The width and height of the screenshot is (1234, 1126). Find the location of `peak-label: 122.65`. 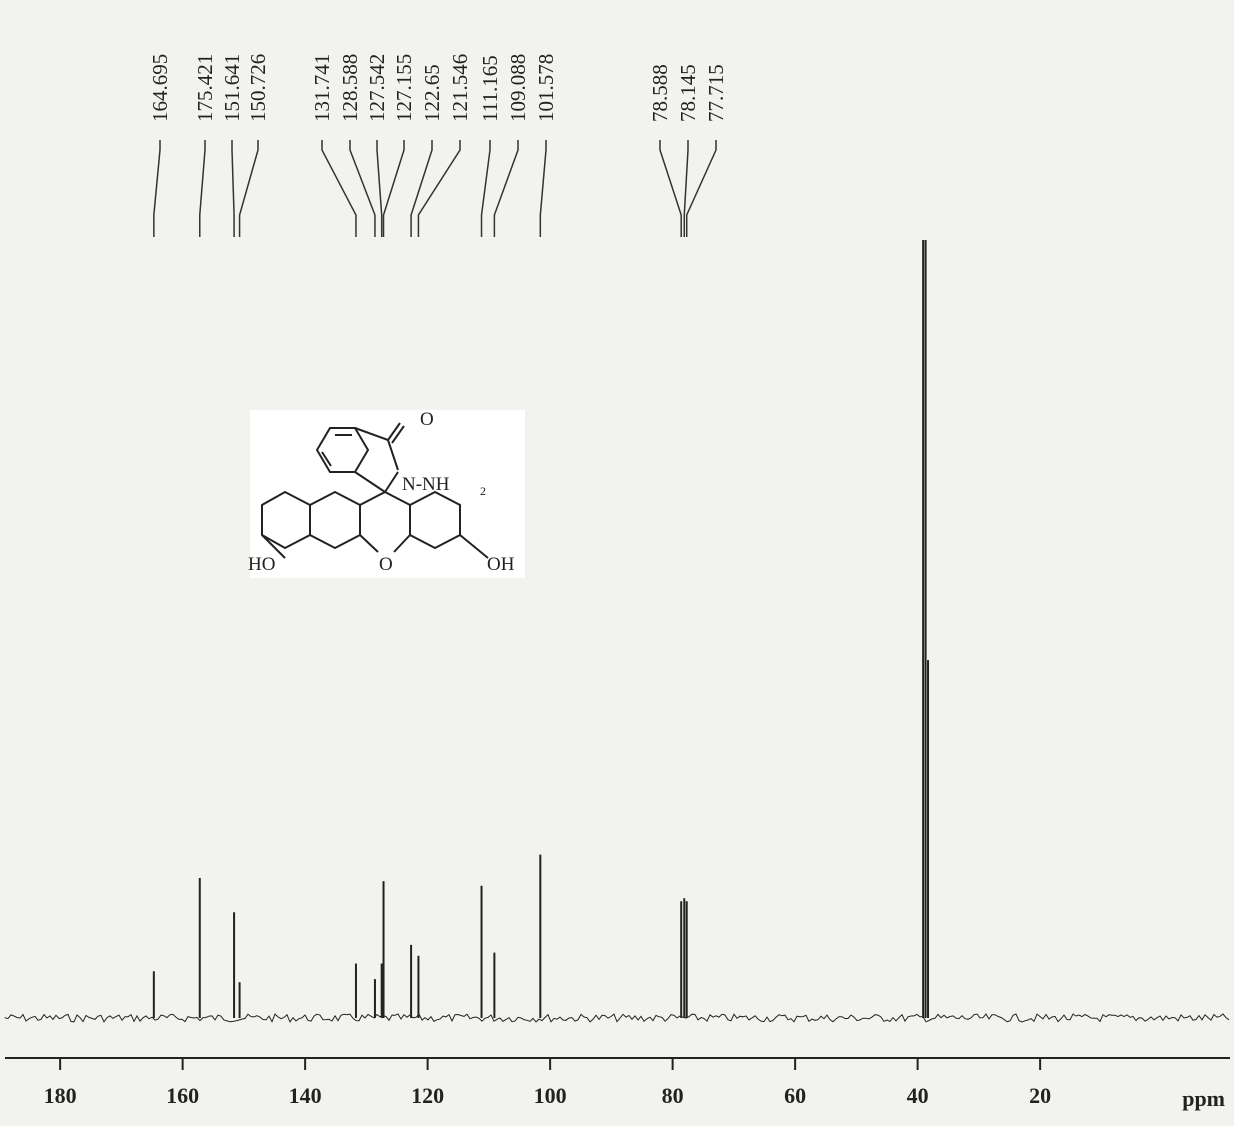

peak-label: 122.65 is located at coordinates (432, 93).